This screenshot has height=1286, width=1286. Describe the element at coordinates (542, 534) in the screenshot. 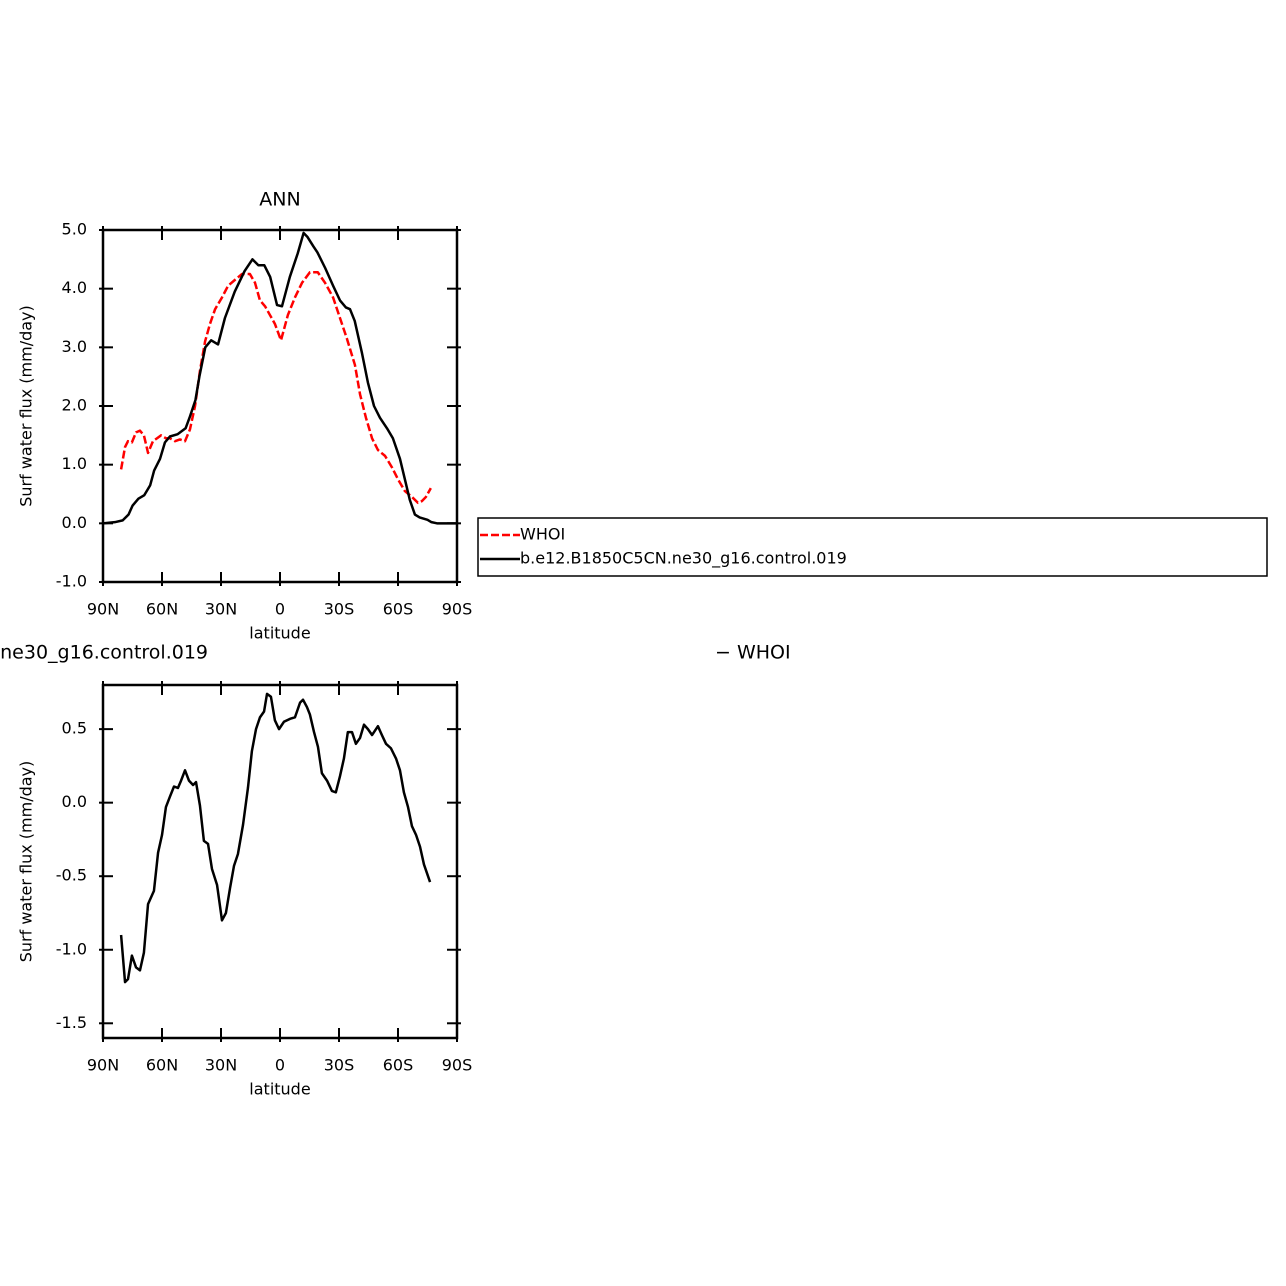

I see `legend-label: WHOI` at that location.